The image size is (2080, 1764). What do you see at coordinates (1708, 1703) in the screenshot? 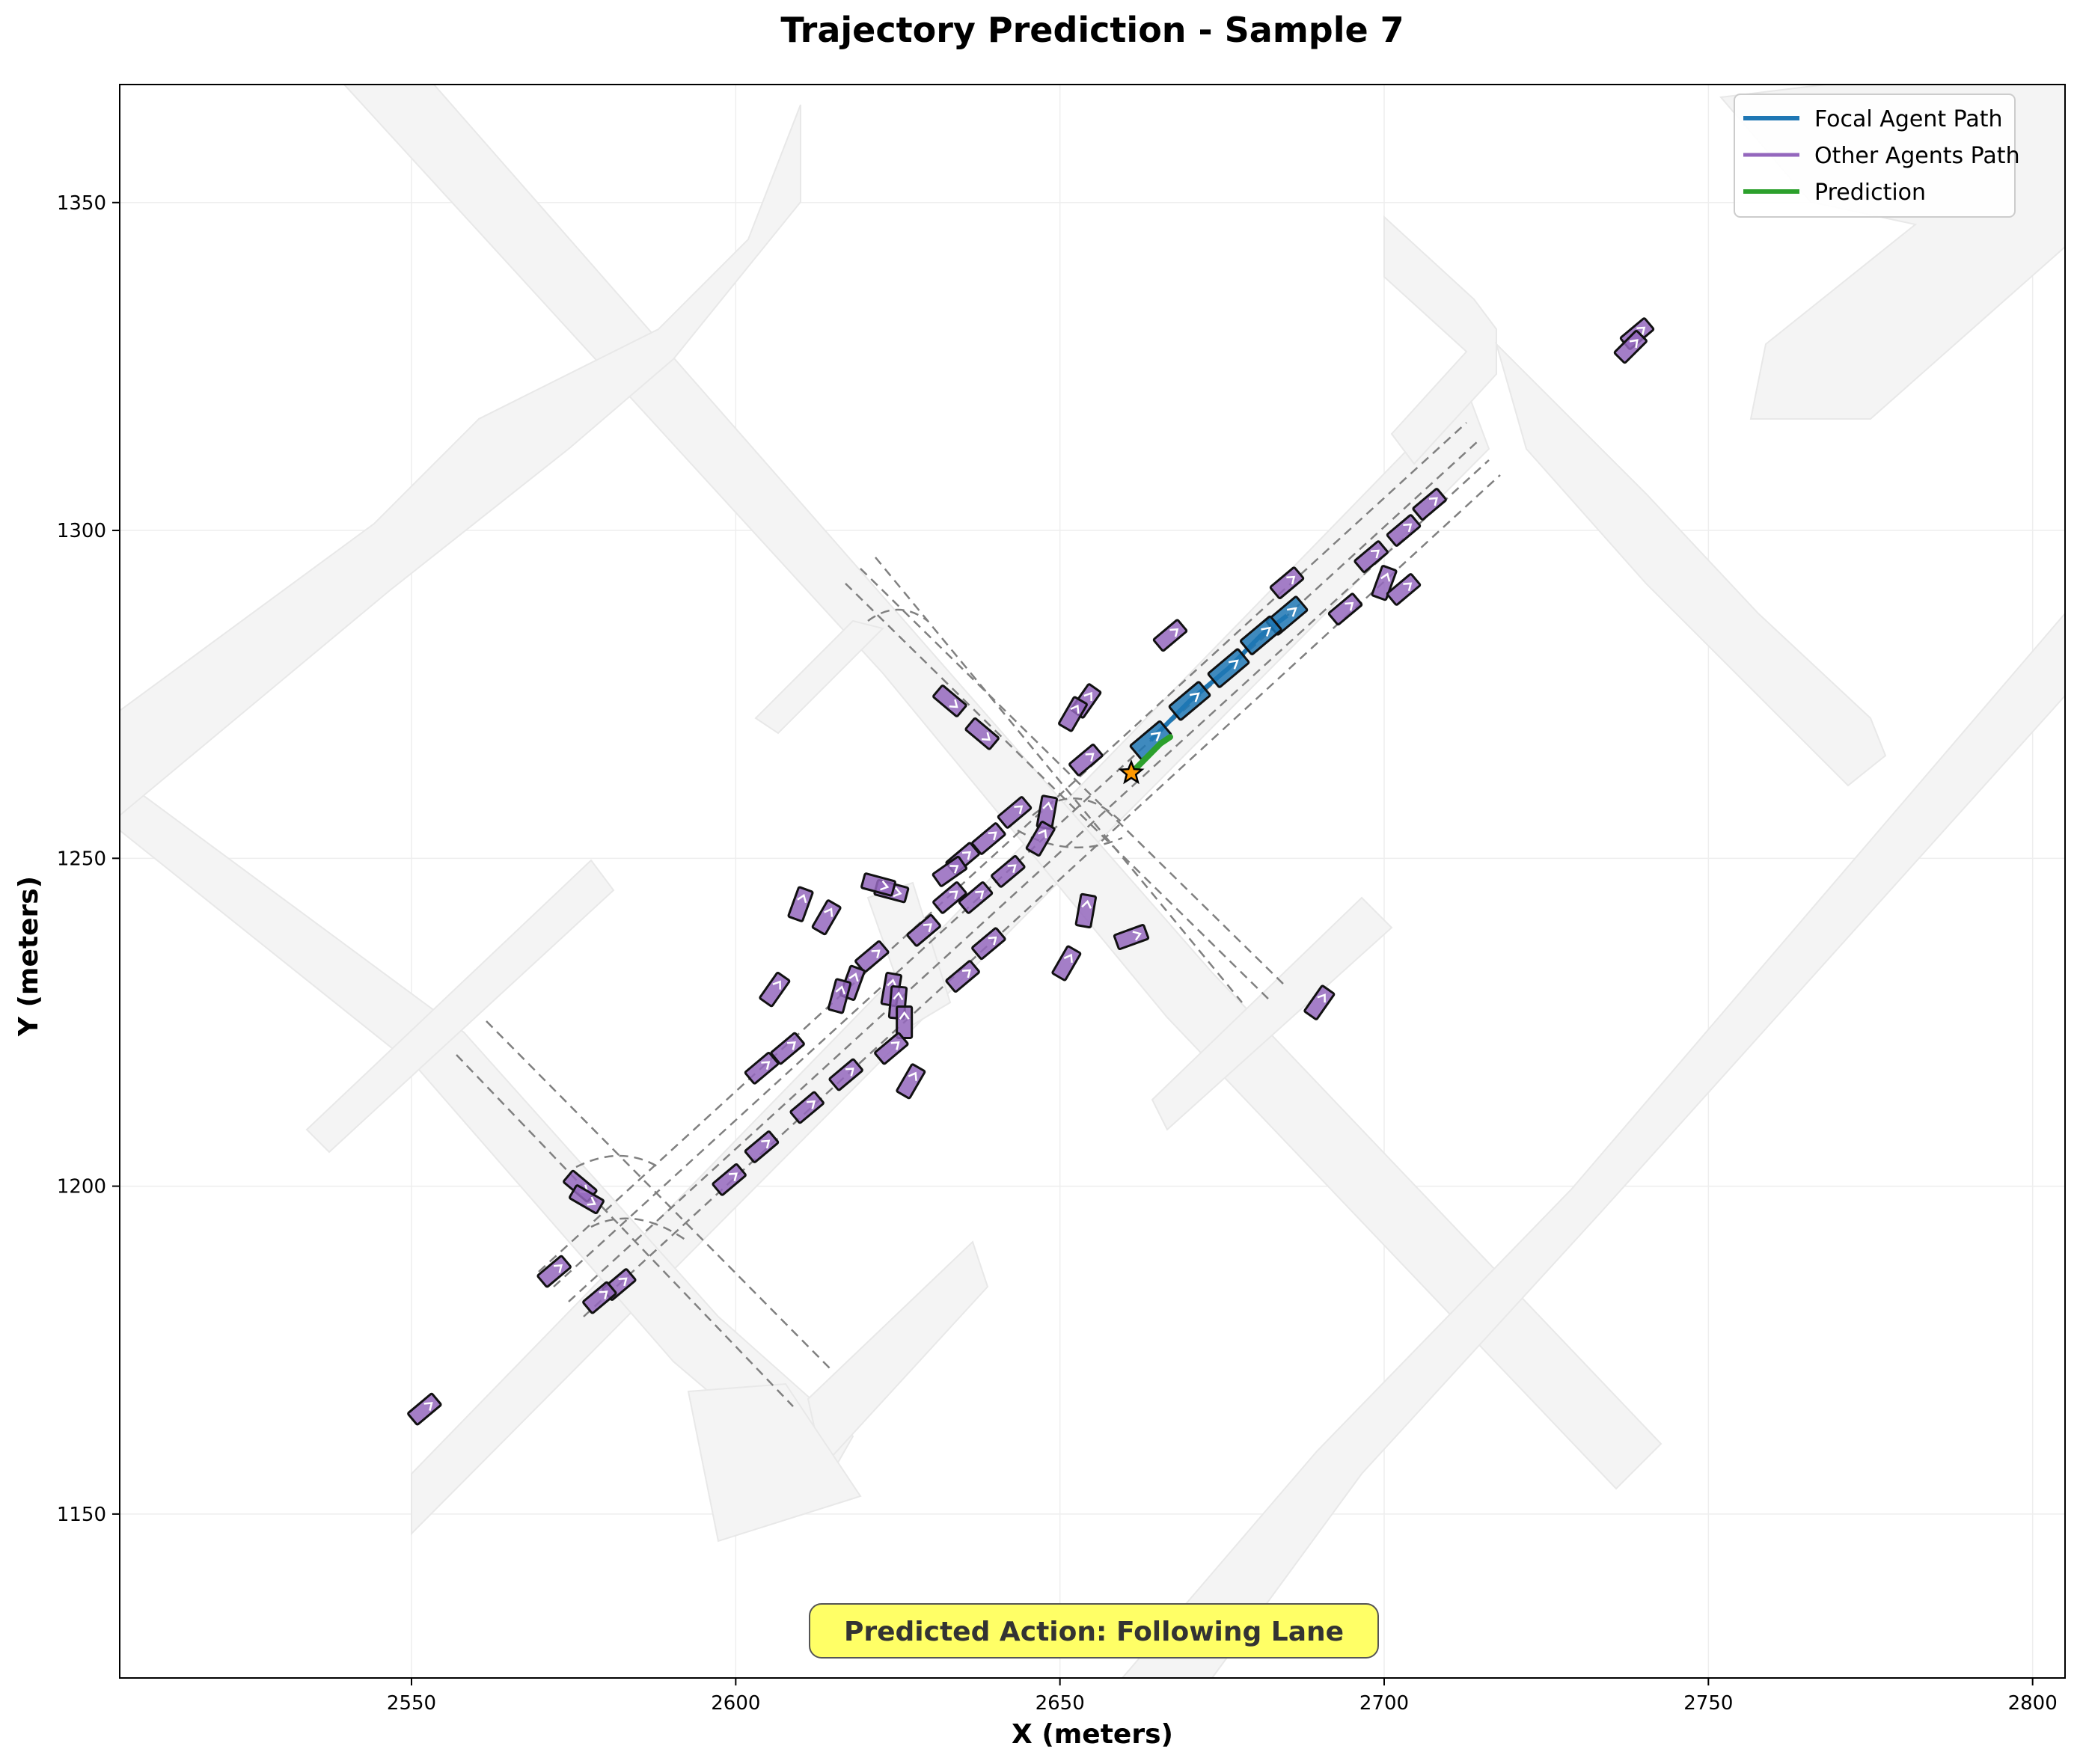
I see `x-tick-label: 2750` at bounding box center [1708, 1703].